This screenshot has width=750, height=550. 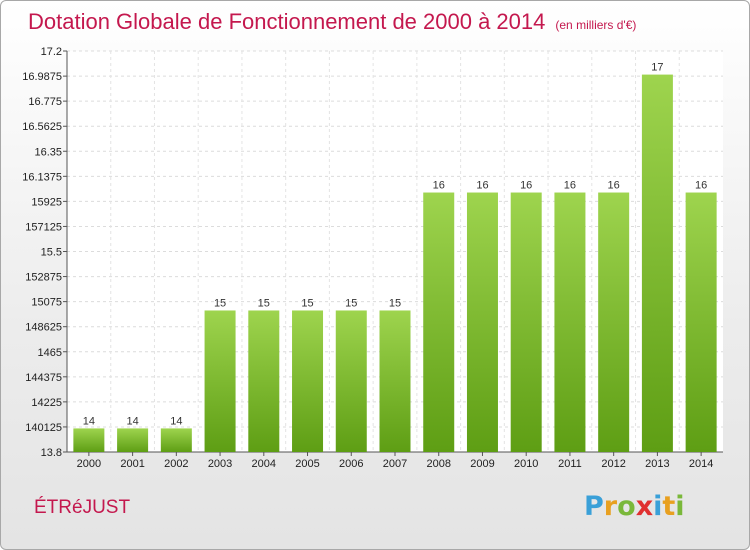 What do you see at coordinates (51, 453) in the screenshot?
I see `y-tick-label: 13.8` at bounding box center [51, 453].